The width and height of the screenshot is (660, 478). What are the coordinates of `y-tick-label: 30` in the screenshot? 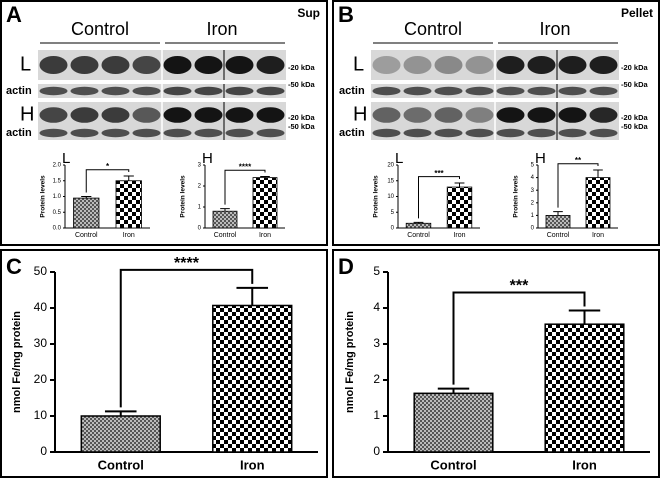 It's located at (41, 343).